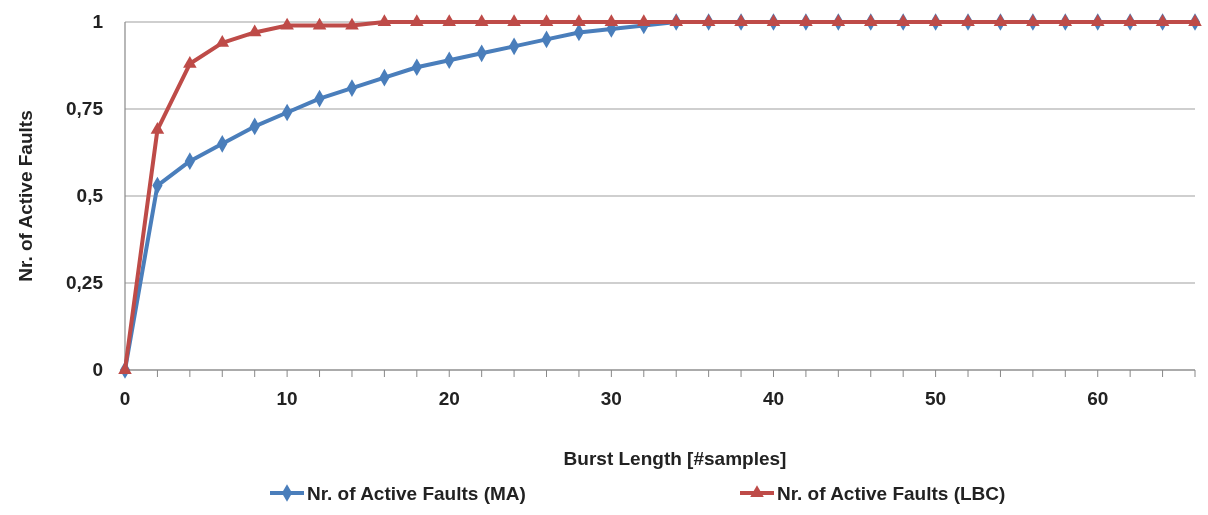 Image resolution: width=1208 pixels, height=515 pixels. I want to click on x-tick-label: 40, so click(773, 398).